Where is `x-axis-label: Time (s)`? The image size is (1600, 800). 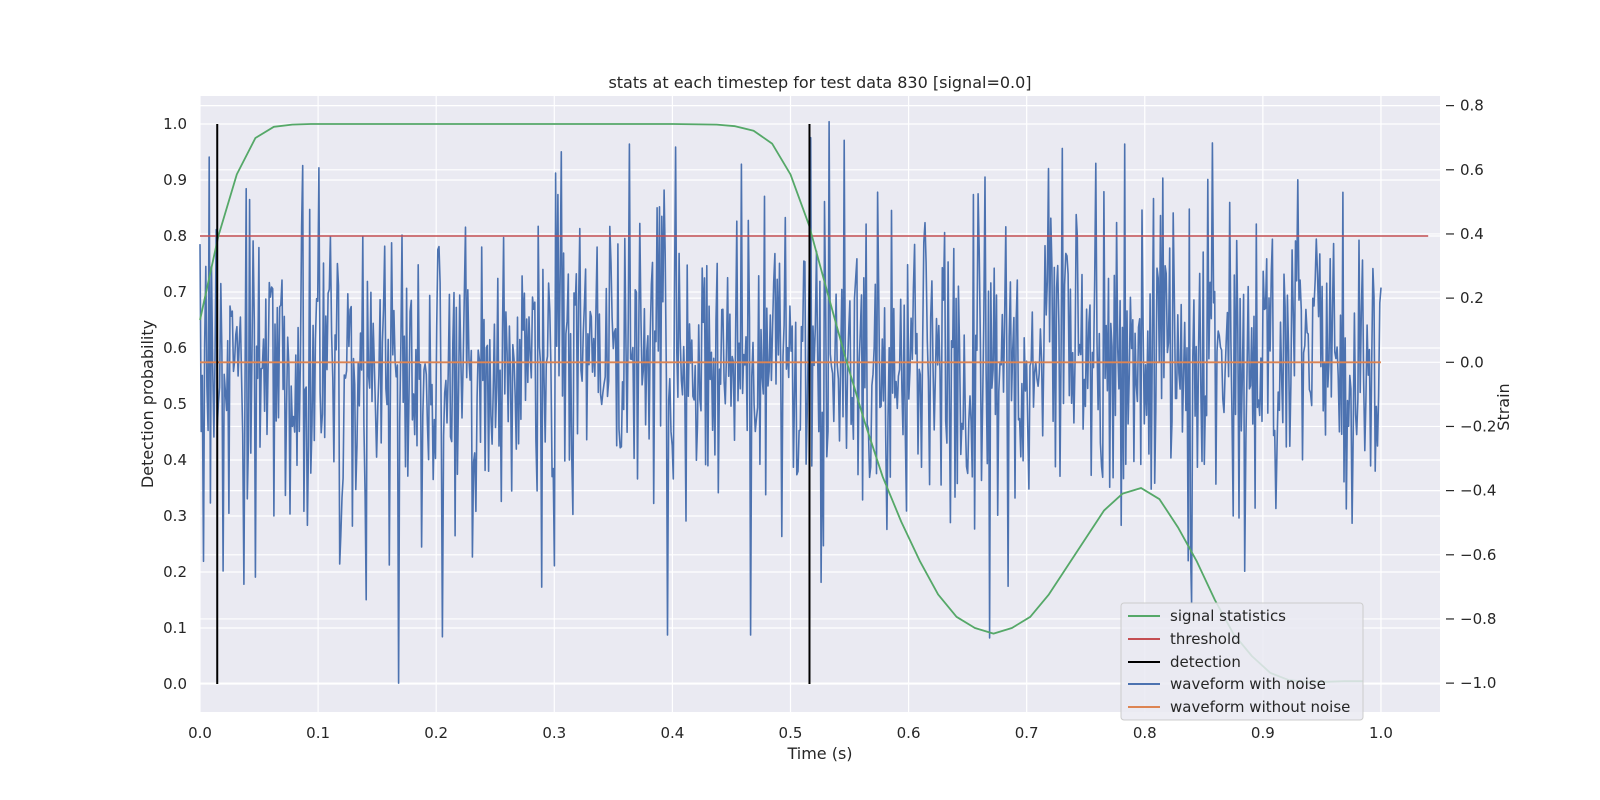
x-axis-label: Time (s) is located at coordinates (819, 753).